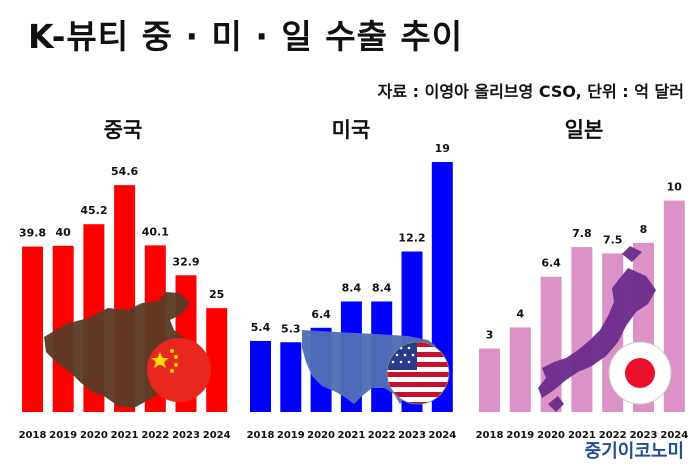 The image size is (700, 467). What do you see at coordinates (551, 435) in the screenshot?
I see `japan-x-tick-2020: 2020` at bounding box center [551, 435].